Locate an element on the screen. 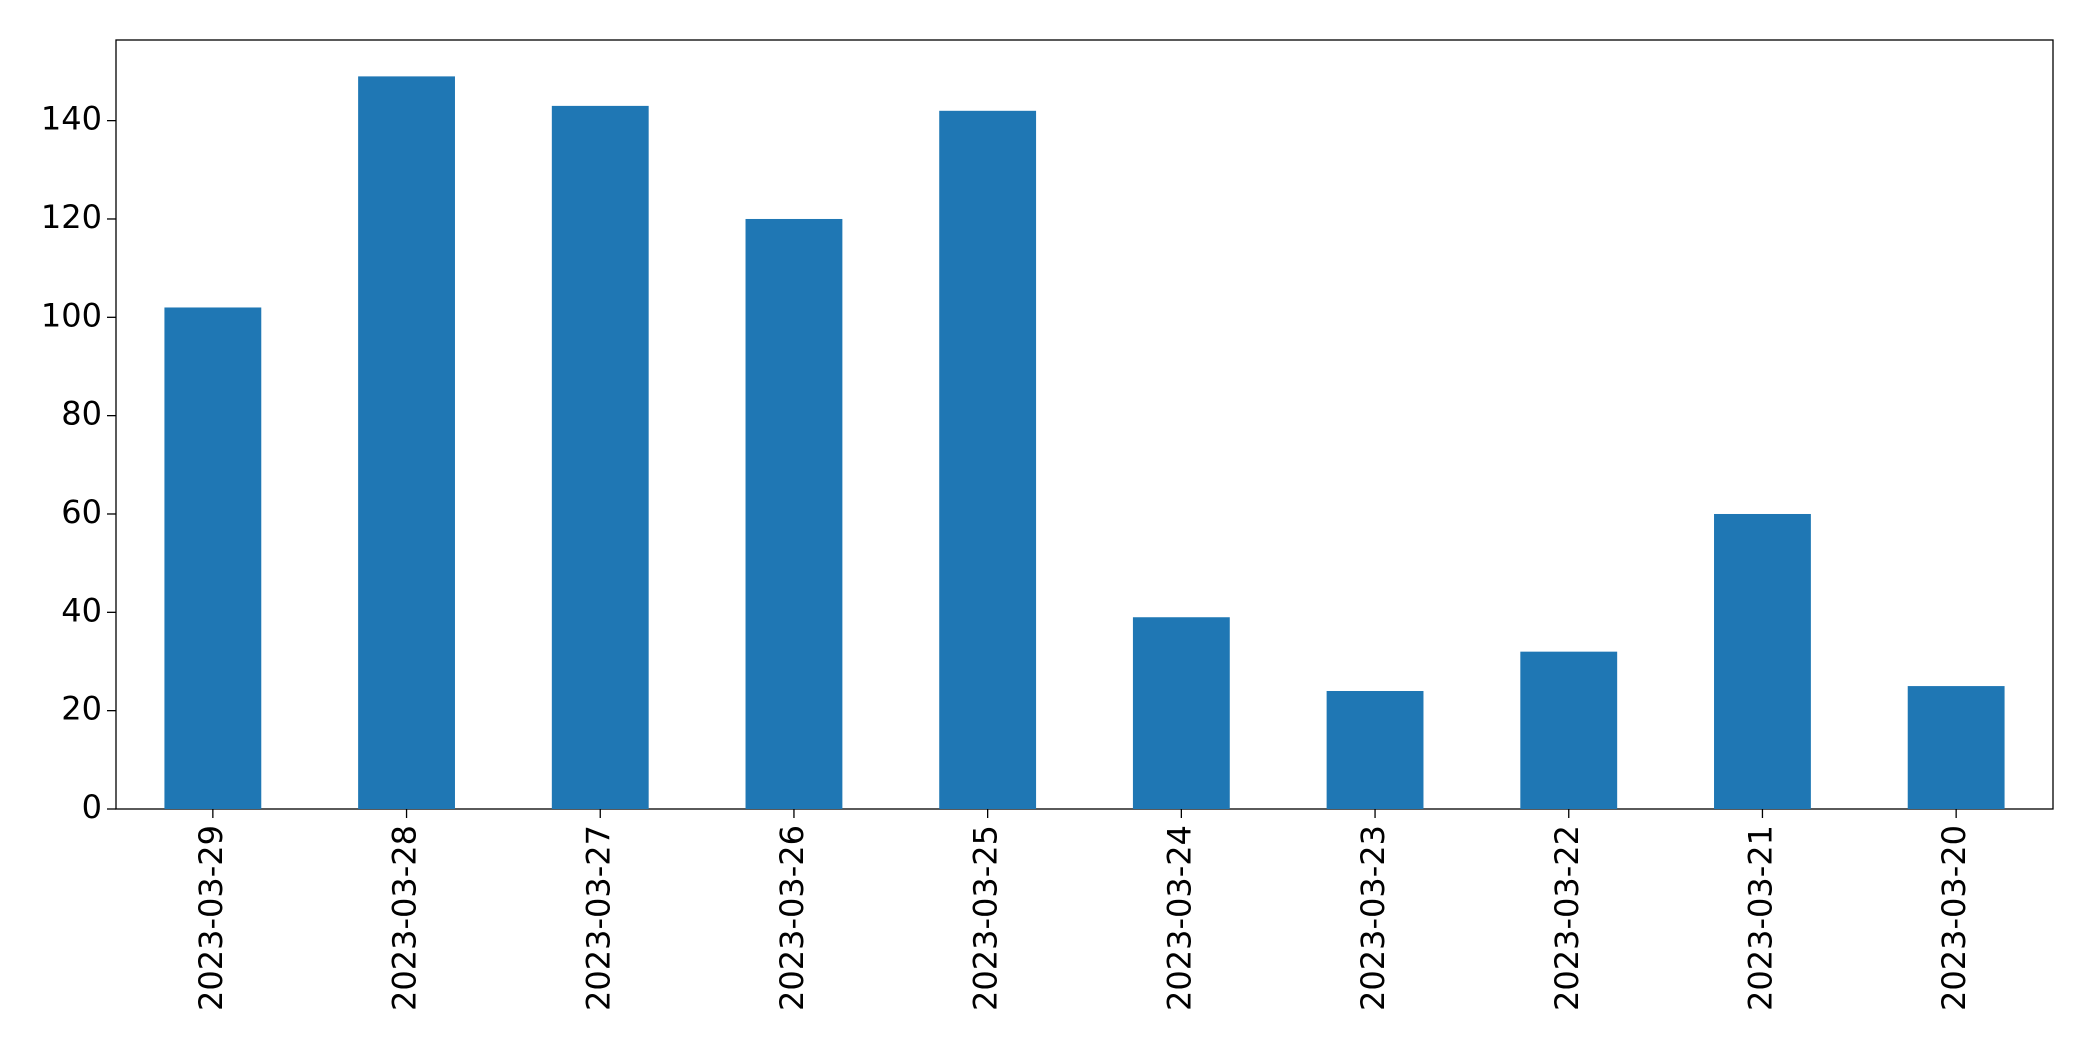 This screenshot has width=2093, height=1061. x-tick-label: 2023-03-26 is located at coordinates (792, 918).